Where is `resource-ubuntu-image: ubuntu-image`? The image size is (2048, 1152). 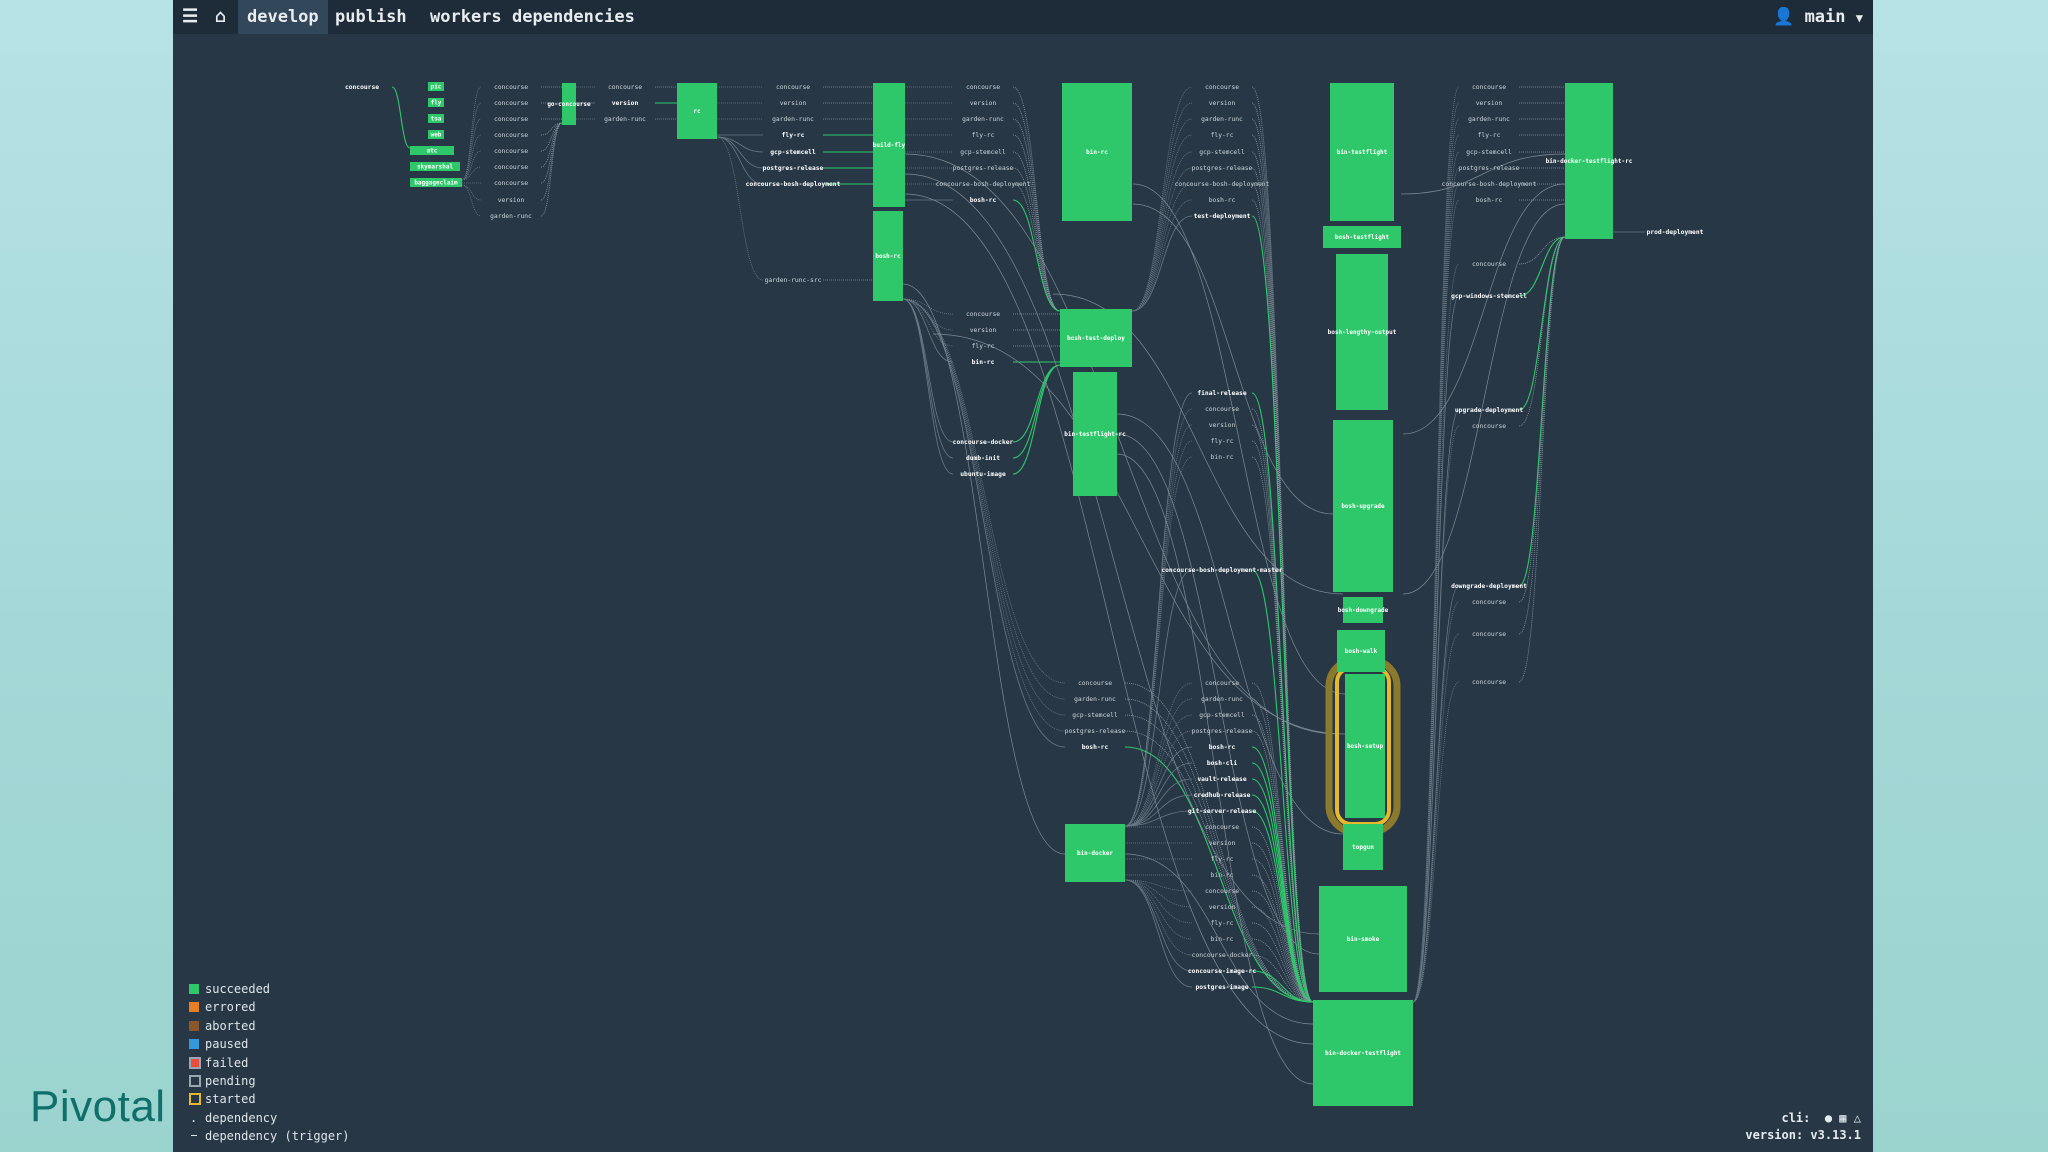
resource-ubuntu-image: ubuntu-image is located at coordinates (983, 474).